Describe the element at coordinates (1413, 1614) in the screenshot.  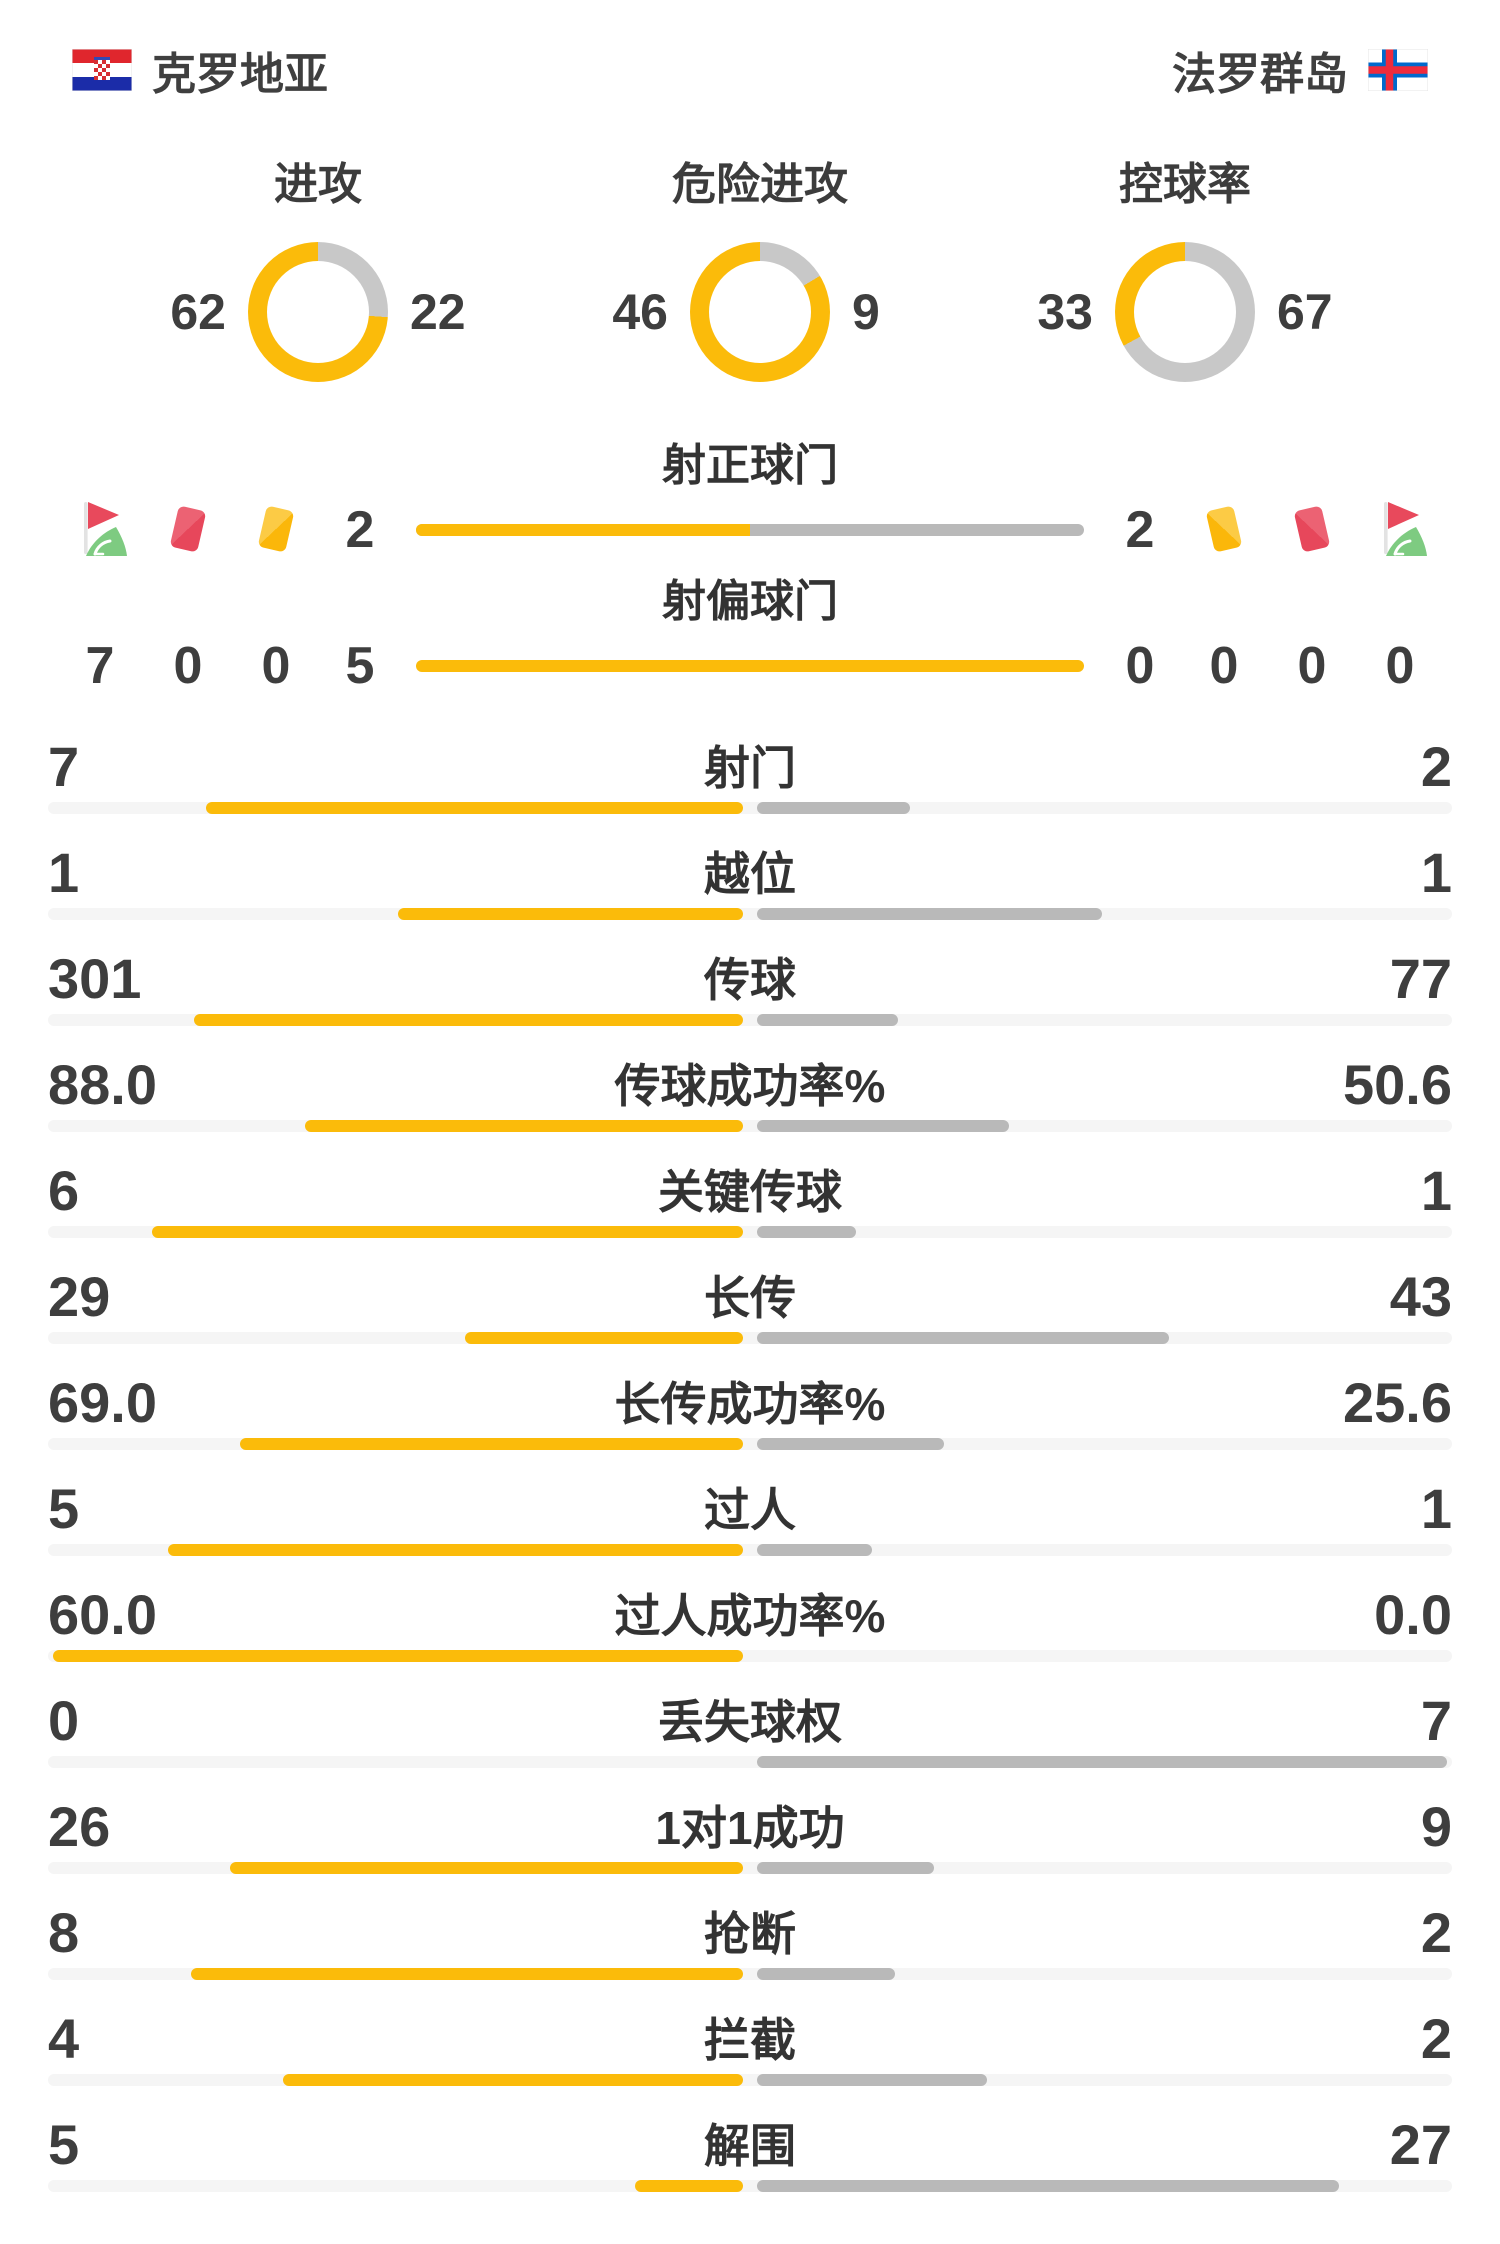
I see `away-stat-value: 0.0` at that location.